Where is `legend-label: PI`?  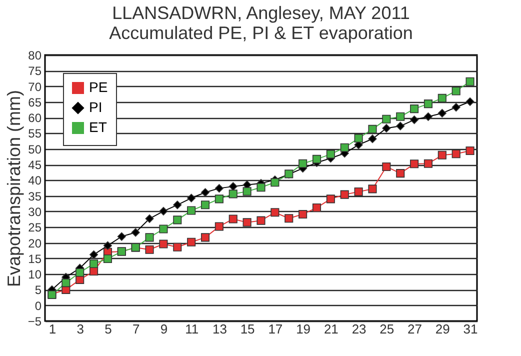 legend-label: PI is located at coordinates (95, 107).